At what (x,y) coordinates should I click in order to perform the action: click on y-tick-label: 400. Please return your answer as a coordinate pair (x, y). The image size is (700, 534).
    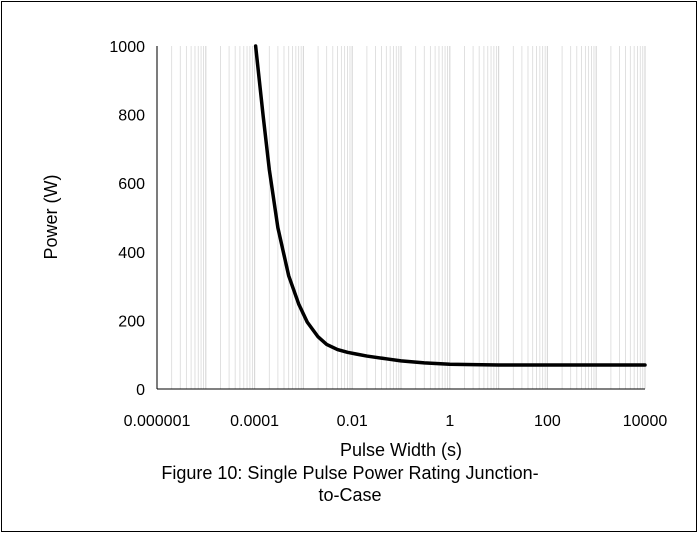
    Looking at the image, I should click on (131, 253).